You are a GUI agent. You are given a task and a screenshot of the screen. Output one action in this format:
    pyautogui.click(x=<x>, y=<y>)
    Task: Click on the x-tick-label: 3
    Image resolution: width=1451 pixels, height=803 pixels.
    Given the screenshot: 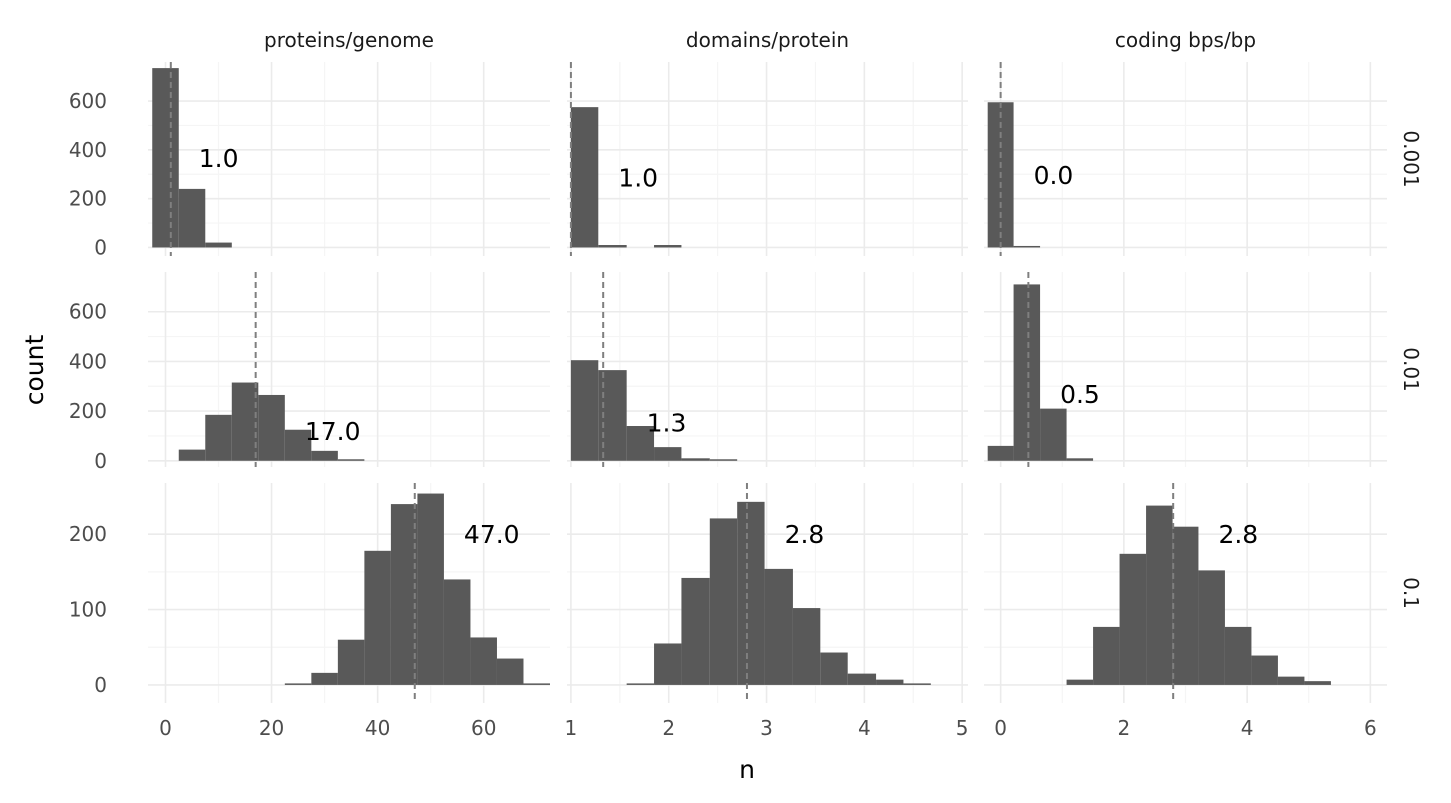 What is the action you would take?
    pyautogui.click(x=766, y=728)
    